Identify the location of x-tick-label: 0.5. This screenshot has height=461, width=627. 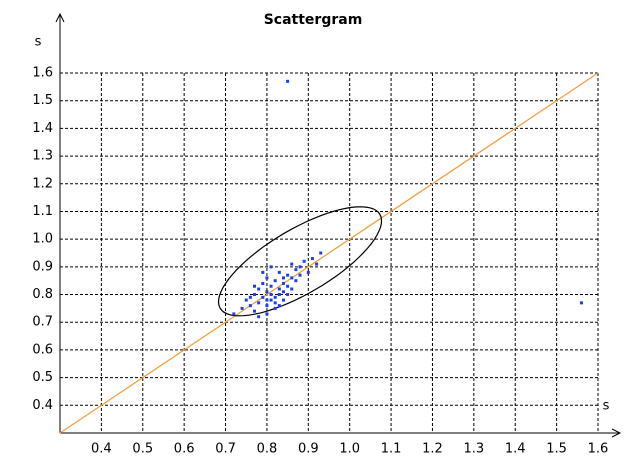
(142, 449).